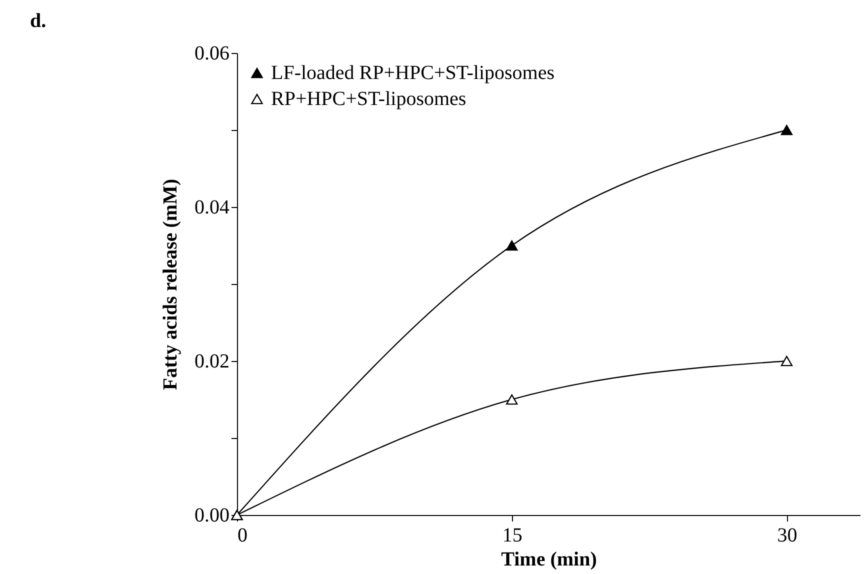  I want to click on y-tick-label: 0.06, so click(212, 53).